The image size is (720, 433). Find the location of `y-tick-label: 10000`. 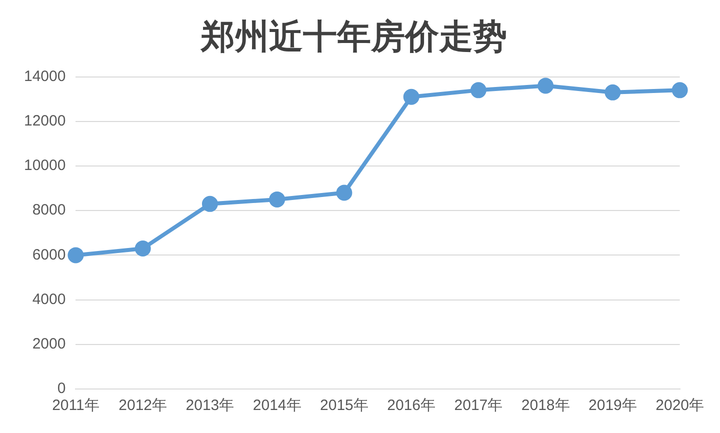

y-tick-label: 10000 is located at coordinates (45, 165).